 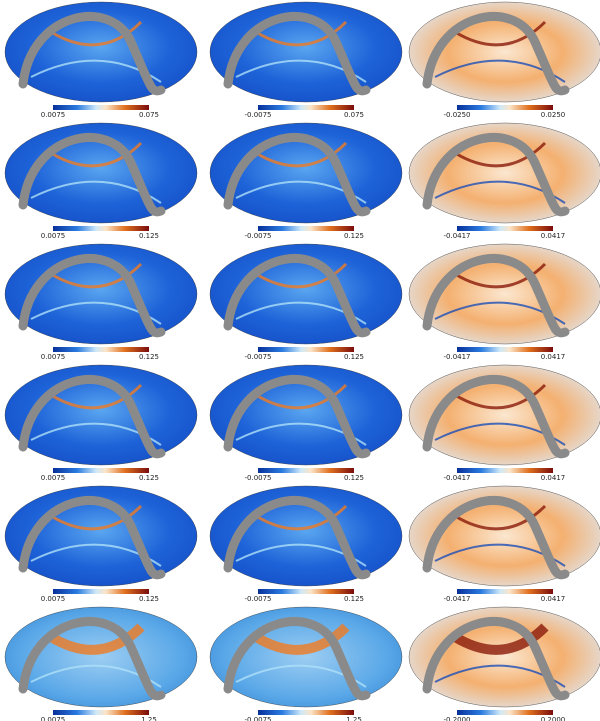 I want to click on colorbar-min-label: -0.0250, so click(x=456, y=115).